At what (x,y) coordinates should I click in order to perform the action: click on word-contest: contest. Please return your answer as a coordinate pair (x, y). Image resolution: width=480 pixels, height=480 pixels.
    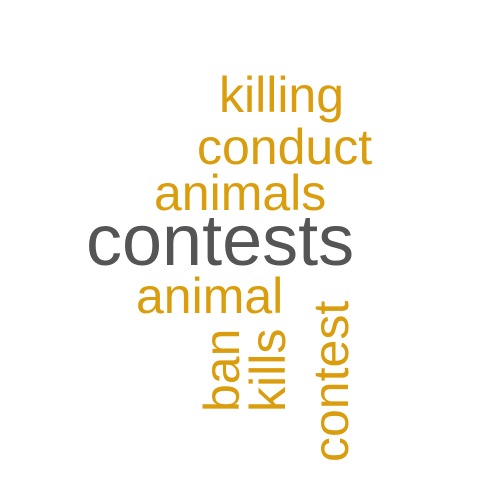
    Looking at the image, I should click on (331, 381).